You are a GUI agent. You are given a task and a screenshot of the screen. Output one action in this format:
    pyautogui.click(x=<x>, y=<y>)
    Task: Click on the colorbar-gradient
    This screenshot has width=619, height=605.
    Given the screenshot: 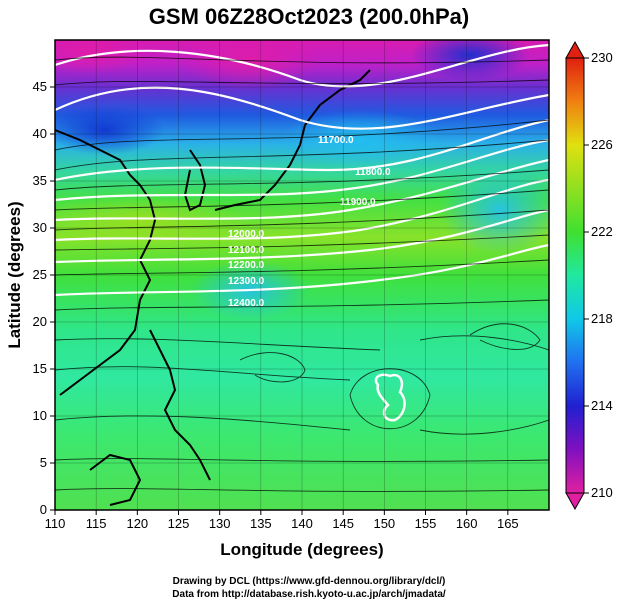 What is the action you would take?
    pyautogui.click(x=575, y=275)
    